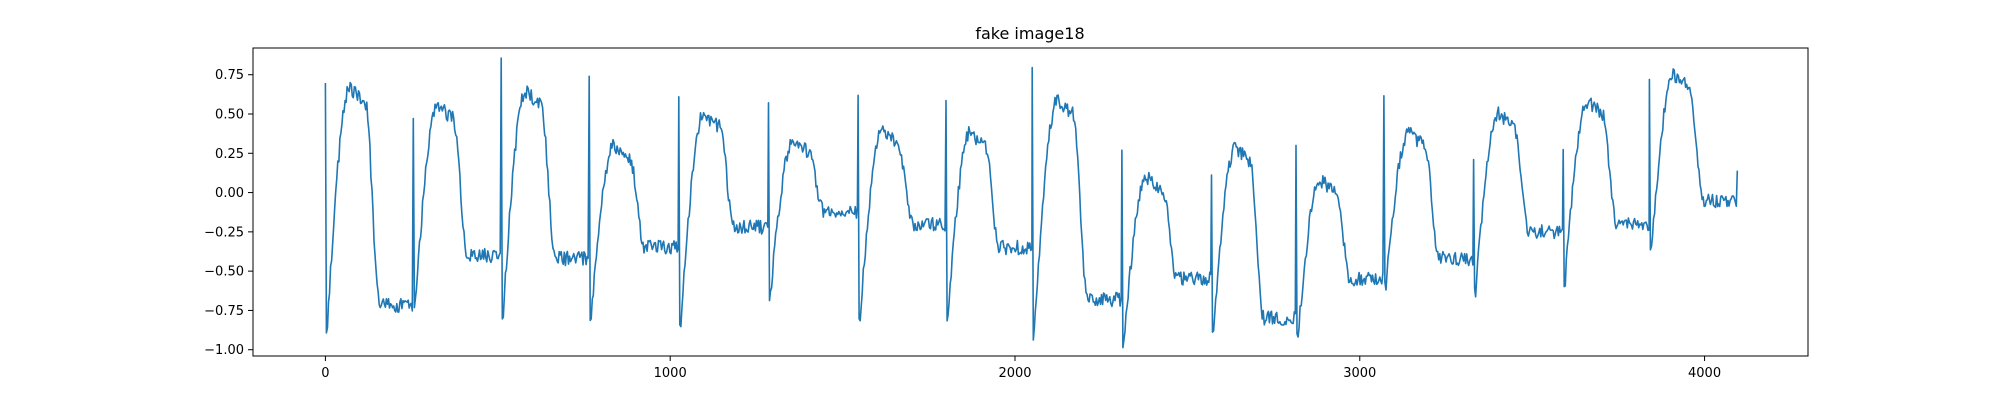  I want to click on x-tick-label: 2000, so click(1014, 373).